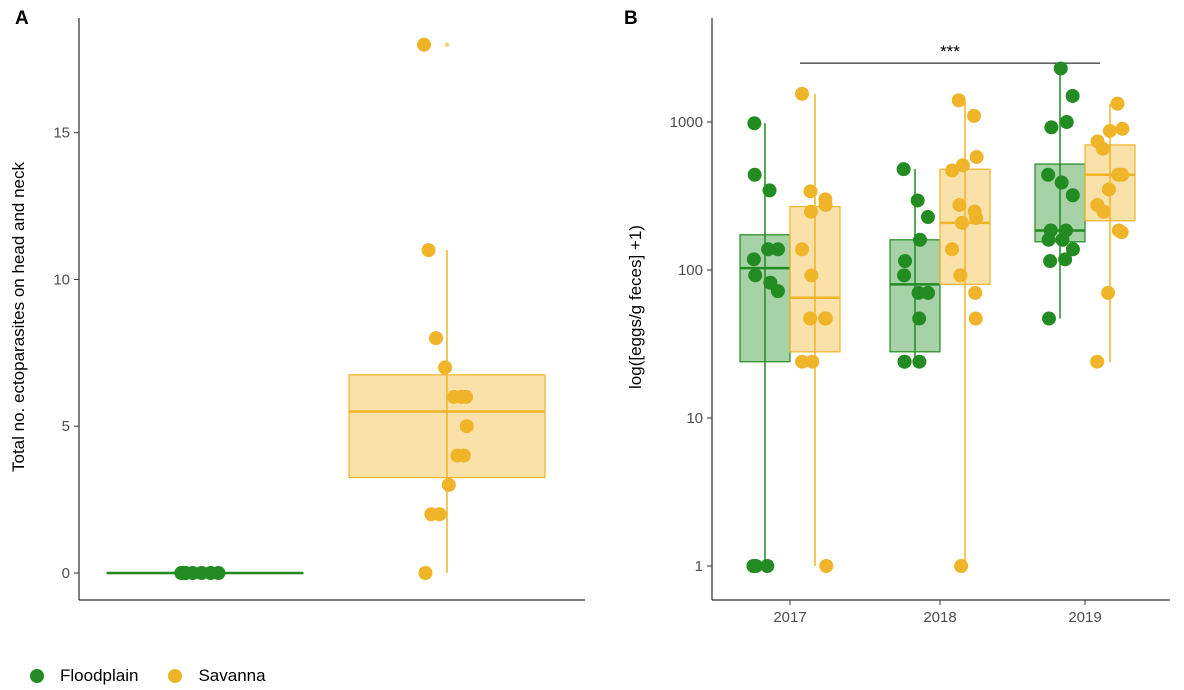  I want to click on panel-a-point-floodplain, so click(218, 573).